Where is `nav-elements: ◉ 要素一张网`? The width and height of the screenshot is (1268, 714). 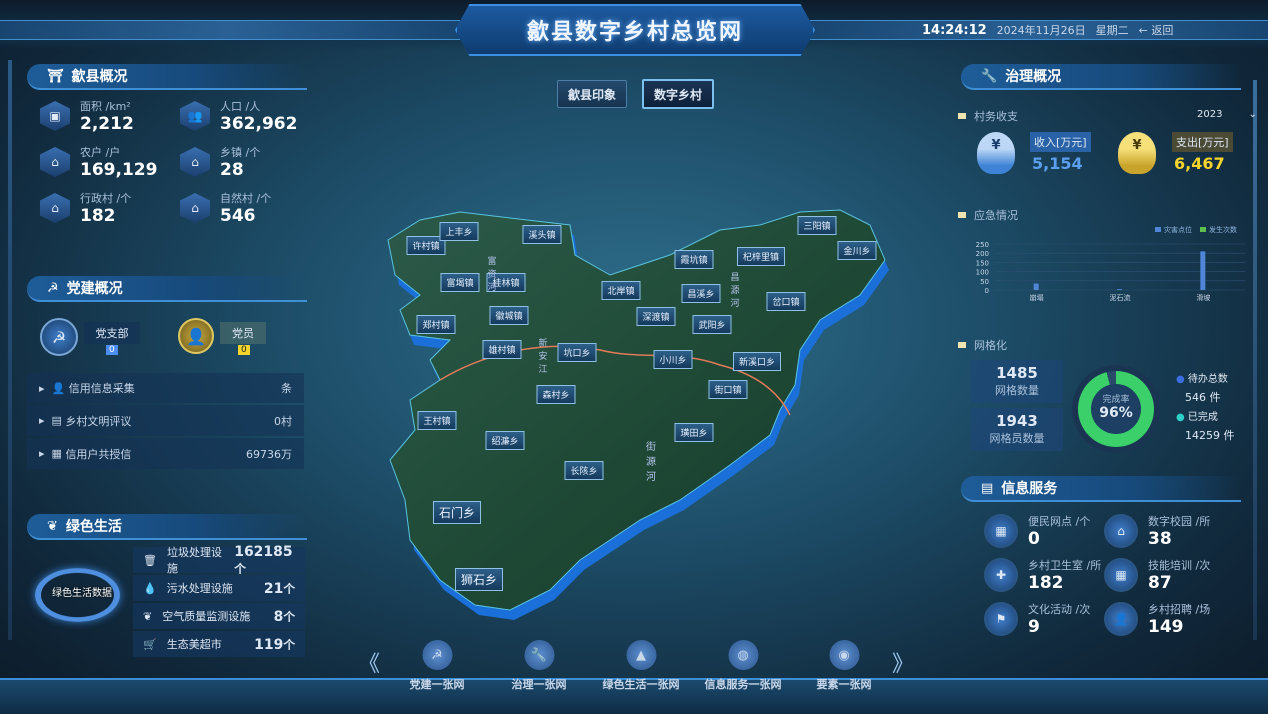
nav-elements: ◉ 要素一张网 is located at coordinates (844, 666).